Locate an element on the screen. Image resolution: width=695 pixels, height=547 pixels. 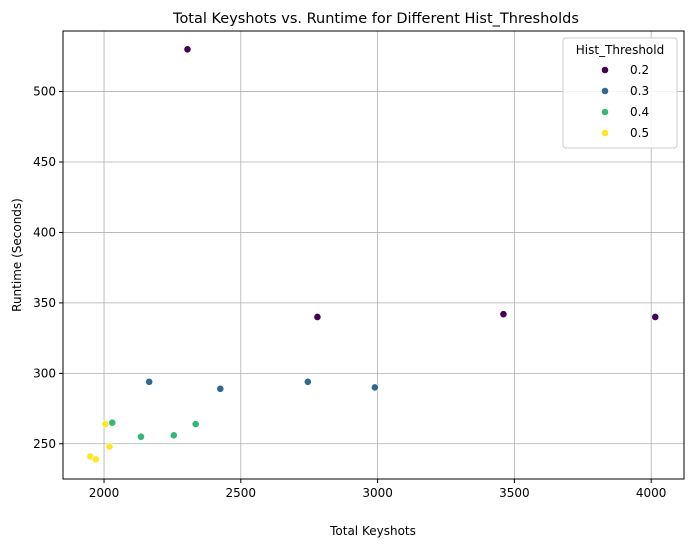
x-axis-label: Total Keyshots is located at coordinates (372, 531).